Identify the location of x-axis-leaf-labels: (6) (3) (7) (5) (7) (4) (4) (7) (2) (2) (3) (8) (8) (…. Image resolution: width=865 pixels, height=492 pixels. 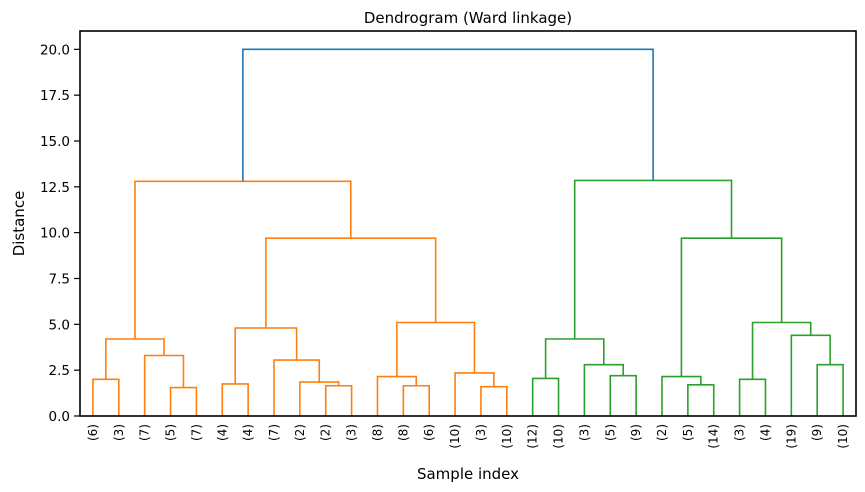
(468, 436).